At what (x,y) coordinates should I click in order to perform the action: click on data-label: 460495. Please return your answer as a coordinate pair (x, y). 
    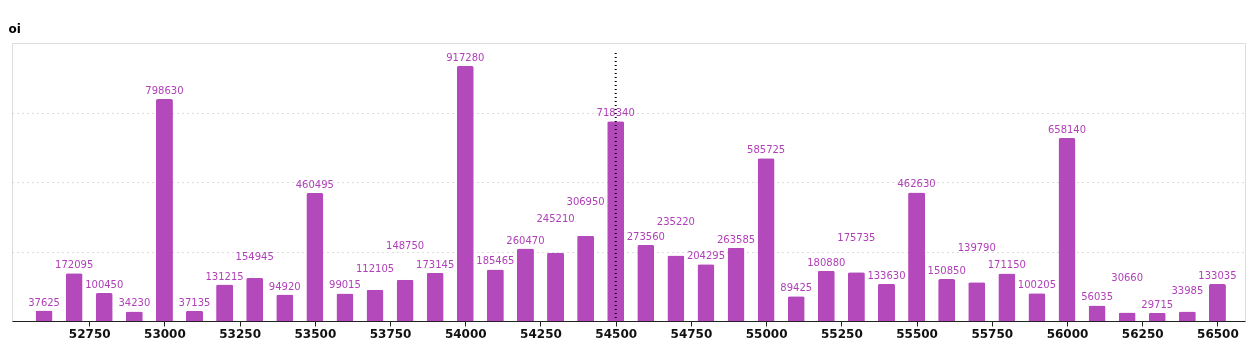
    Looking at the image, I should click on (314, 184).